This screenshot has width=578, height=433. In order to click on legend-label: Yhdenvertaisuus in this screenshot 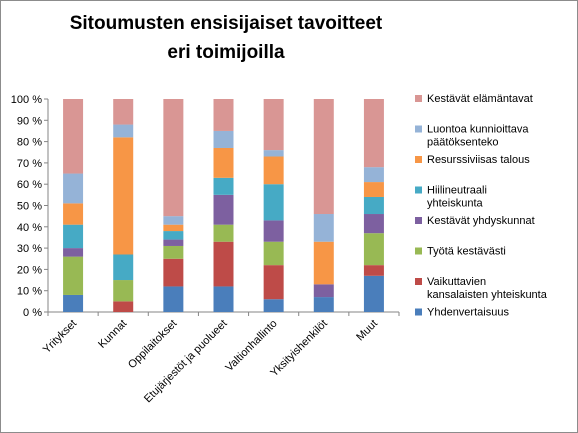, I will do `click(468, 313)`.